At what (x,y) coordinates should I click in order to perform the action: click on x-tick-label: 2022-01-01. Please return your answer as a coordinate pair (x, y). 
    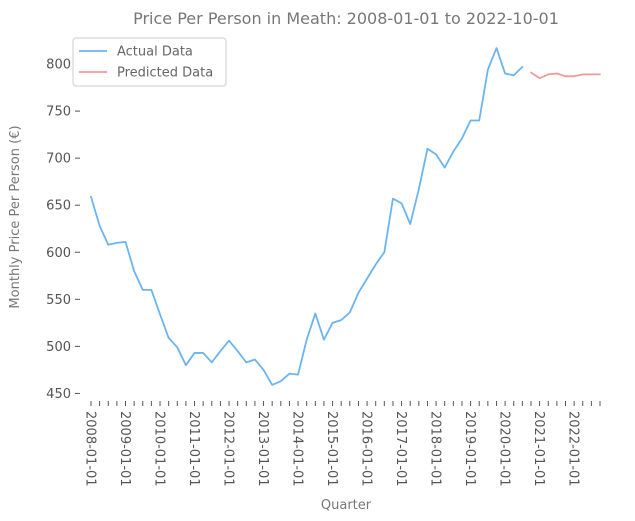
    Looking at the image, I should click on (573, 449).